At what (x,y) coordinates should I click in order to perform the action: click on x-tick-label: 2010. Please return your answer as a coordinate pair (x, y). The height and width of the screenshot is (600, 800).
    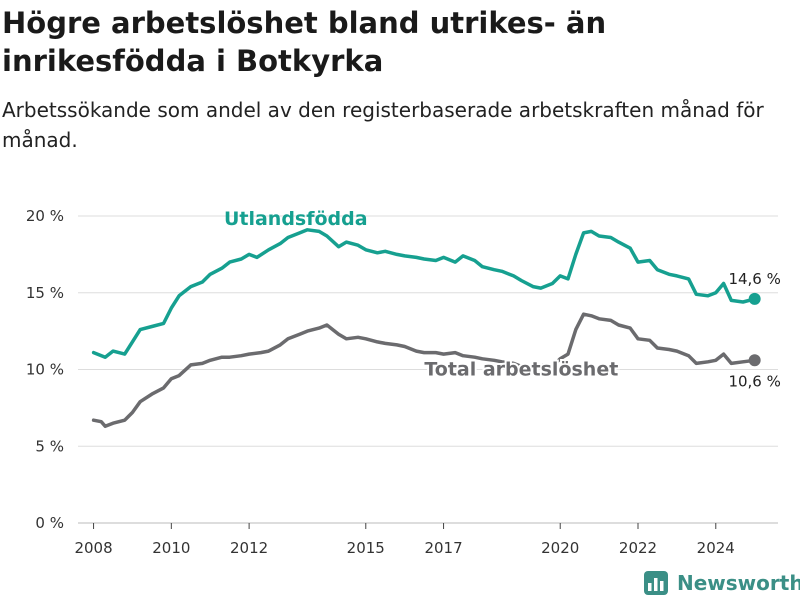
    Looking at the image, I should click on (171, 548).